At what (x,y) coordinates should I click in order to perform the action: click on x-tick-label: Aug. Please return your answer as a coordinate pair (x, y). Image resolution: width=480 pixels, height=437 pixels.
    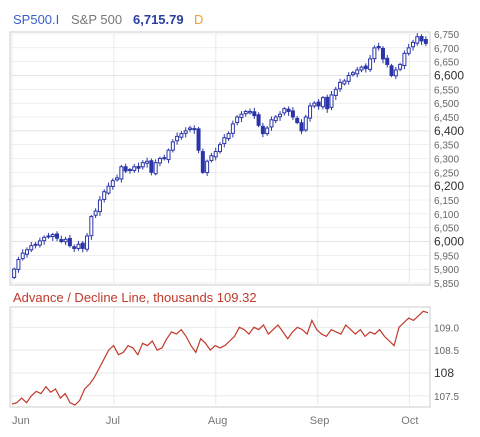
    Looking at the image, I should click on (218, 421).